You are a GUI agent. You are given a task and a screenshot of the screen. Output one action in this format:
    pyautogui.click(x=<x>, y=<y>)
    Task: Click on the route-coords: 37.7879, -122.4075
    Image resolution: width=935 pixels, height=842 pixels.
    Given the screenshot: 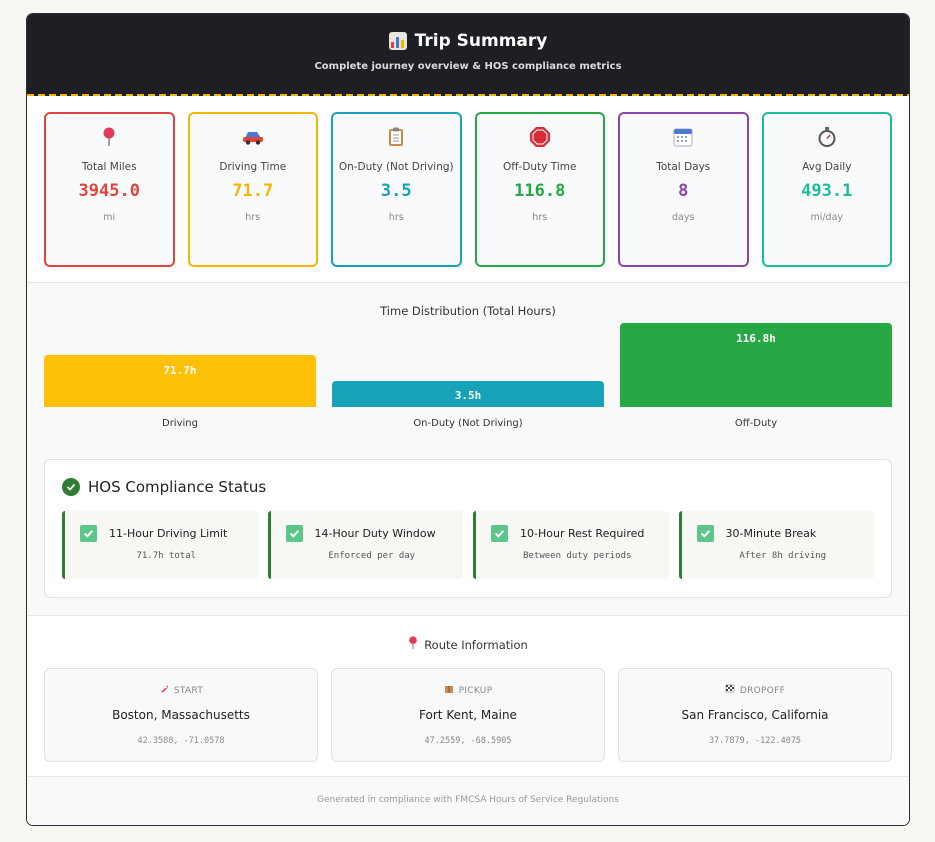 What is the action you would take?
    pyautogui.click(x=755, y=741)
    